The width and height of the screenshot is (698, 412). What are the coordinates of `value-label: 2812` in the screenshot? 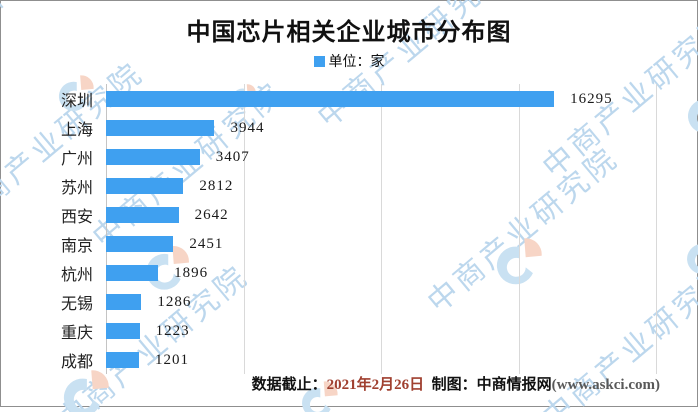 It's located at (216, 185).